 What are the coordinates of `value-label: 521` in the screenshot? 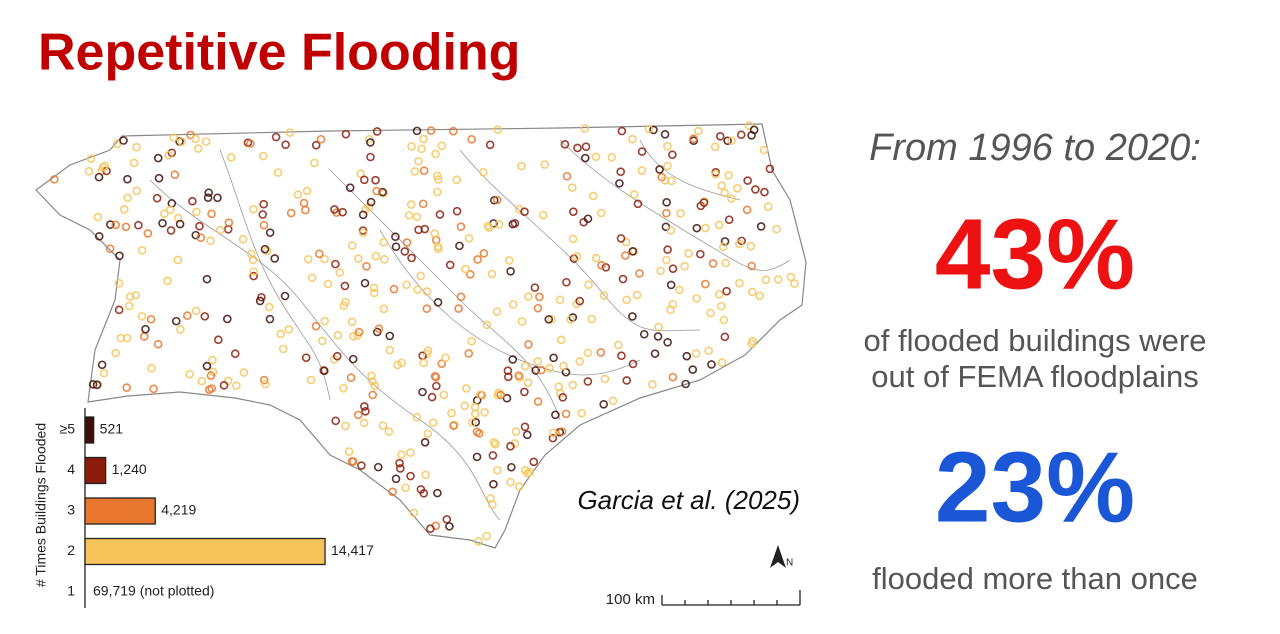 It's located at (112, 429).